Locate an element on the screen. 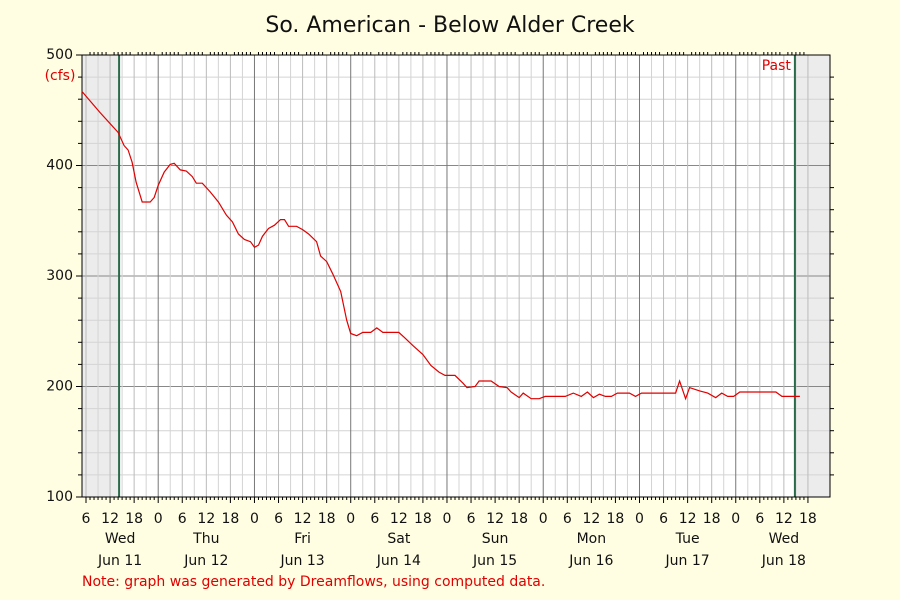 The height and width of the screenshot is (600, 900). weekday-label: Fri is located at coordinates (302, 539).